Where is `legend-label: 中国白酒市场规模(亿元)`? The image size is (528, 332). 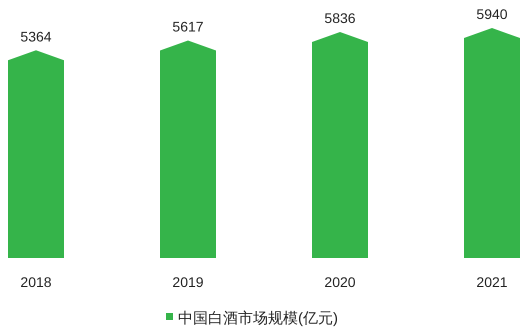
legend-label: 中国白酒市场规模(亿元) is located at coordinates (258, 318).